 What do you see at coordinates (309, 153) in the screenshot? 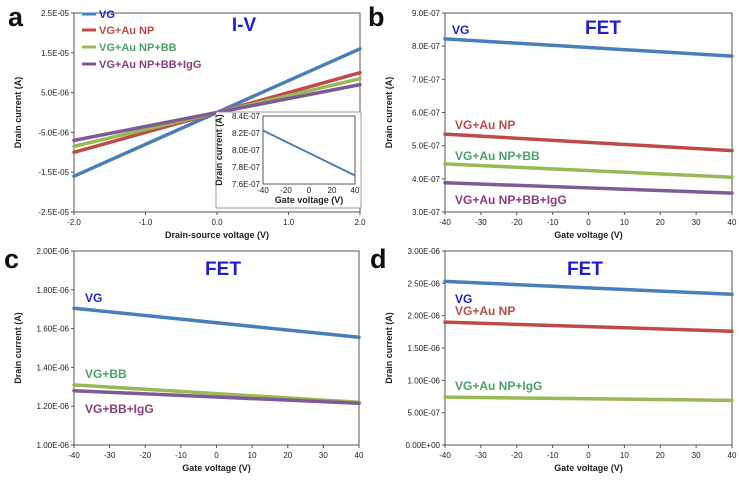
I see `inset-series-line` at bounding box center [309, 153].